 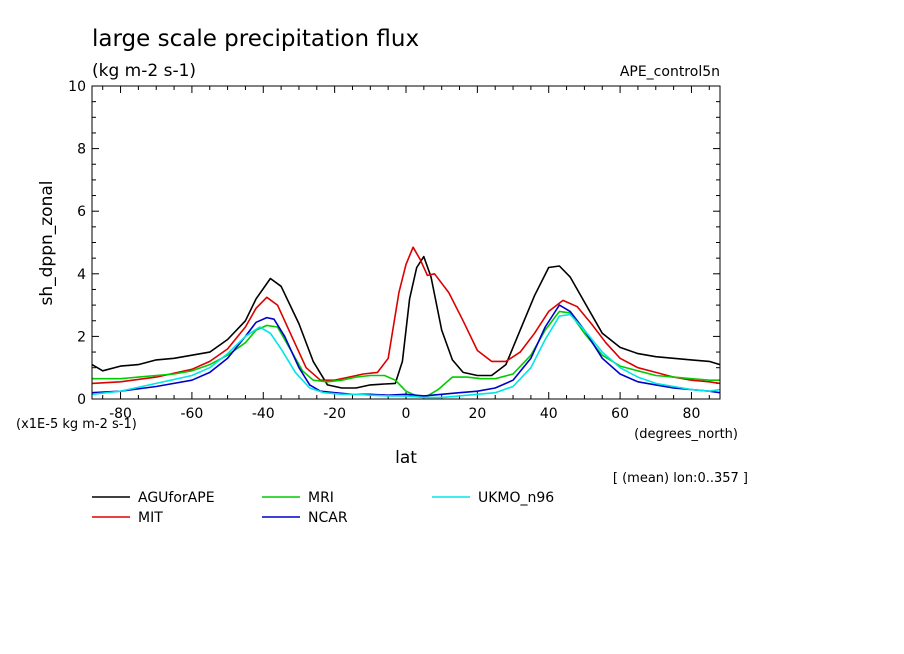 I want to click on dataset-label: APE_control5n, so click(x=670, y=72).